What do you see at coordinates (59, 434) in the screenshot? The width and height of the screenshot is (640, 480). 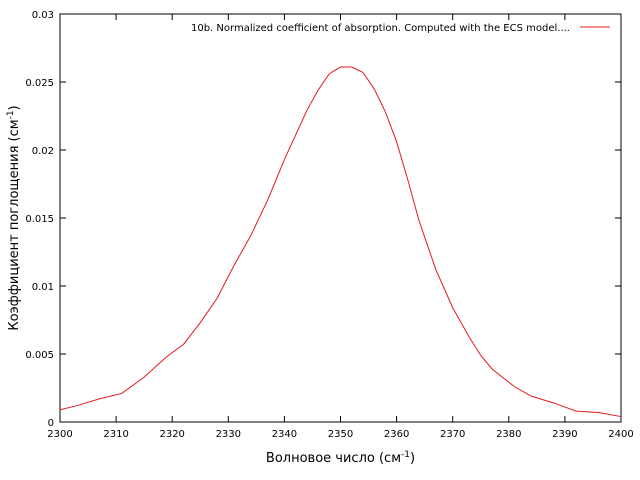 I see `x-tick-label: 2300` at bounding box center [59, 434].